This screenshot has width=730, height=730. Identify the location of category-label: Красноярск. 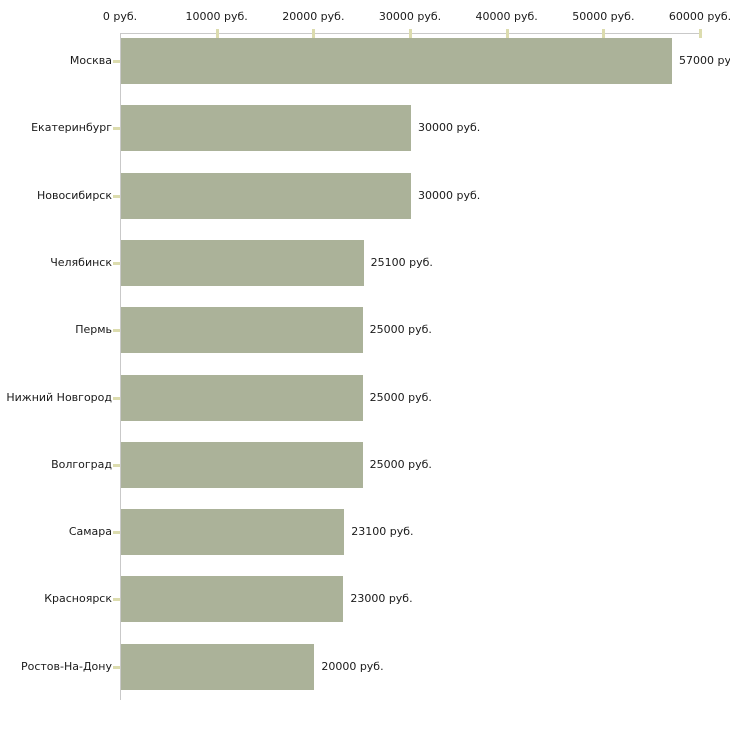
(78, 599).